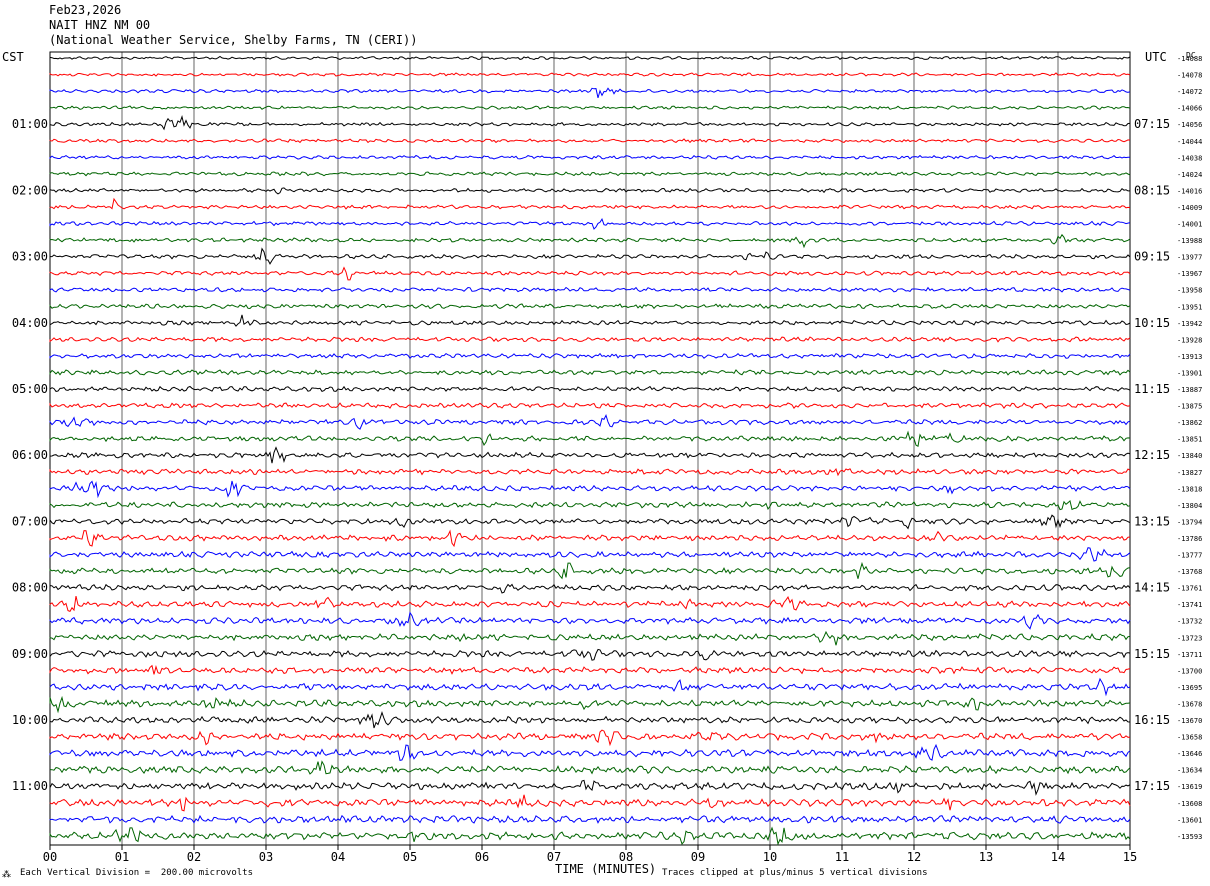 Image resolution: width=1210 pixels, height=886 pixels. What do you see at coordinates (1189, 175) in the screenshot?
I see `trace-offset-label: -14024` at bounding box center [1189, 175].